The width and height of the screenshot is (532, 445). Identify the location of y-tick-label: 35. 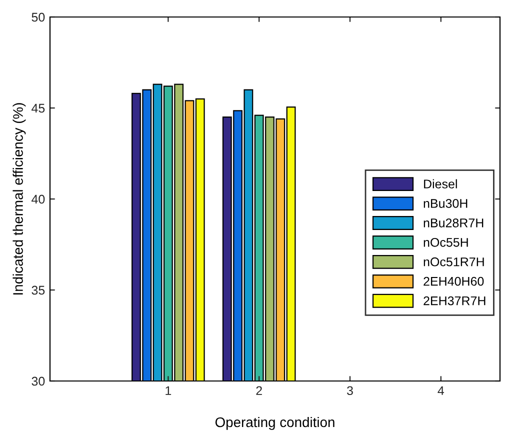
(38, 290).